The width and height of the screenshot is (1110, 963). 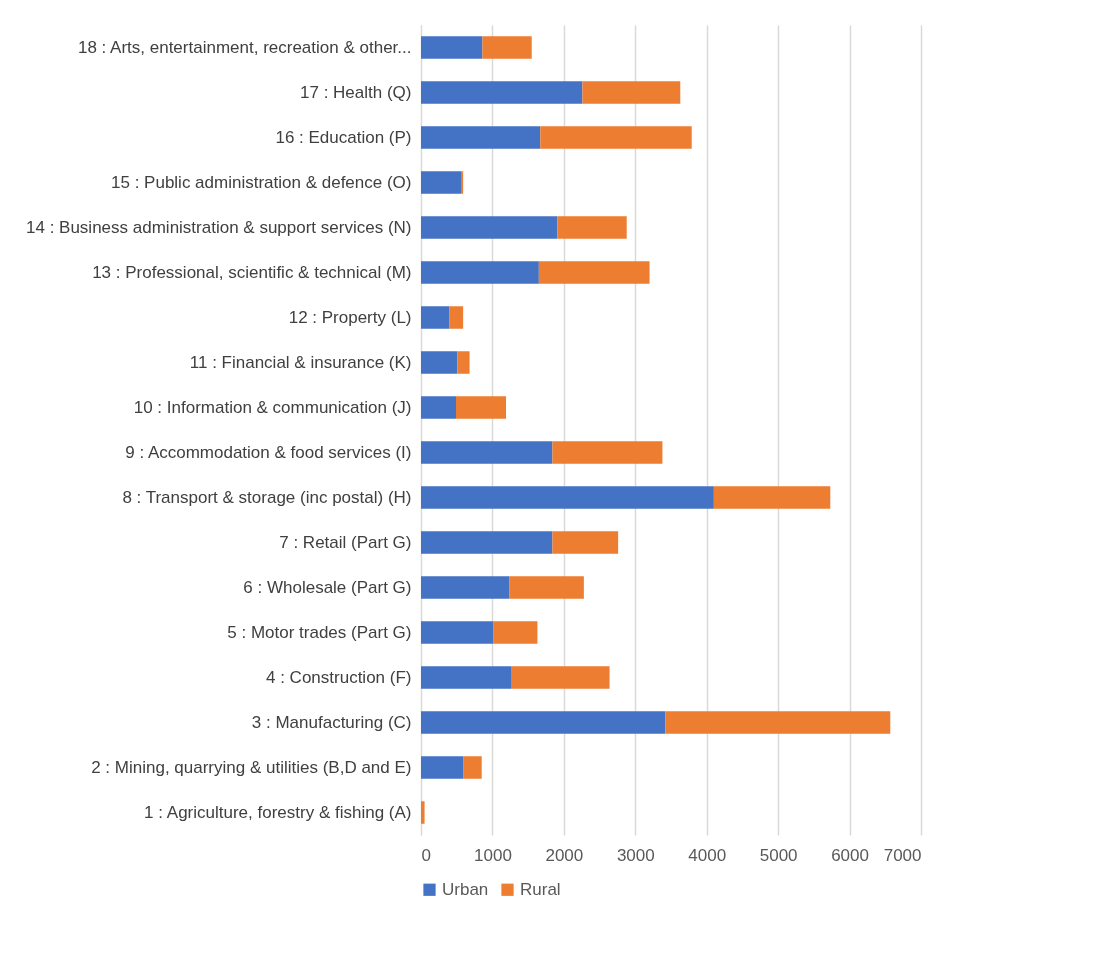 What do you see at coordinates (331, 722) in the screenshot?
I see `y-tick-label: 3 : Manufacturing (C)` at bounding box center [331, 722].